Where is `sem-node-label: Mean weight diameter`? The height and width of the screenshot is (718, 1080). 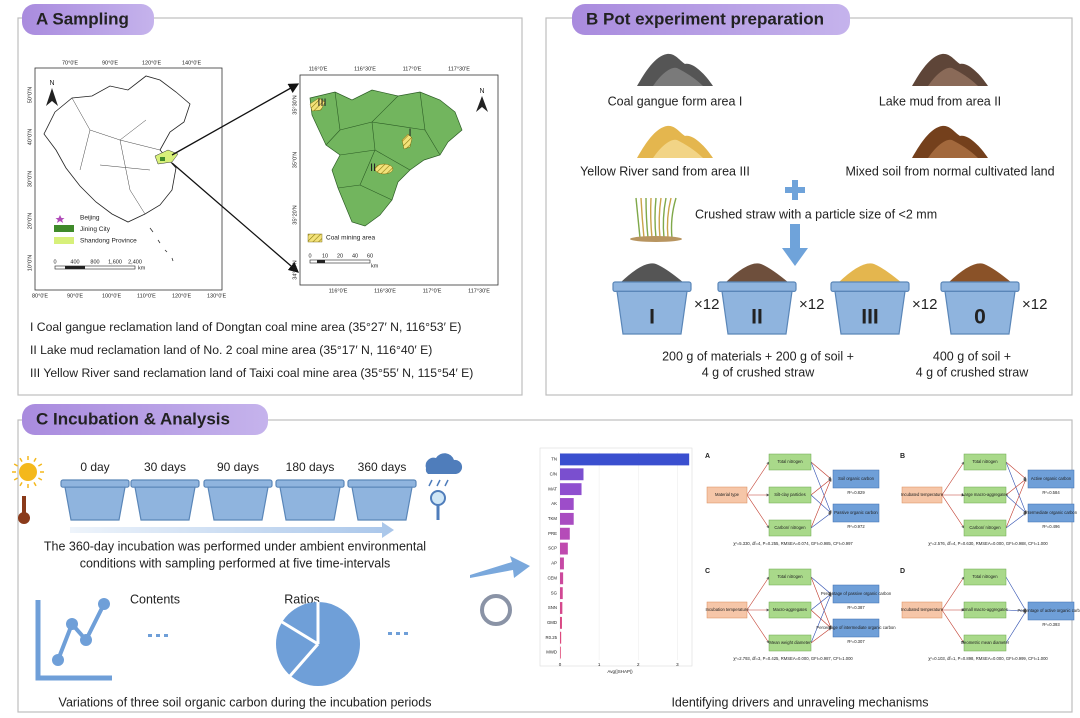 sem-node-label: Mean weight diameter is located at coordinates (790, 642).